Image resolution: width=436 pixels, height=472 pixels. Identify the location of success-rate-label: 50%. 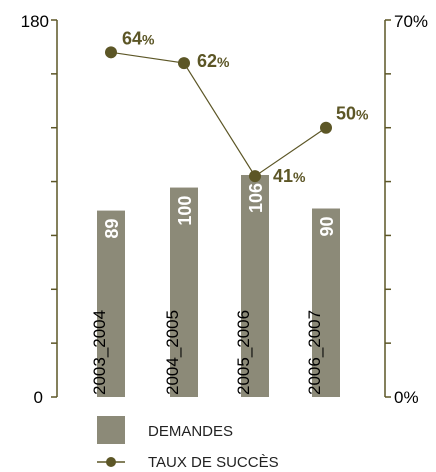
(352, 114).